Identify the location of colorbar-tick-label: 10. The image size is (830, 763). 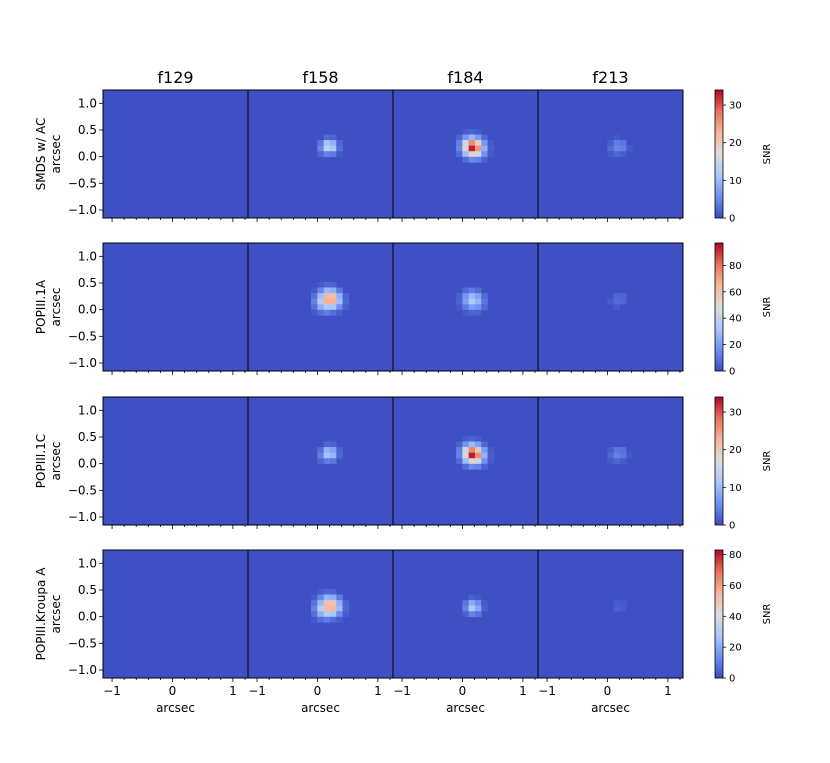
(735, 488).